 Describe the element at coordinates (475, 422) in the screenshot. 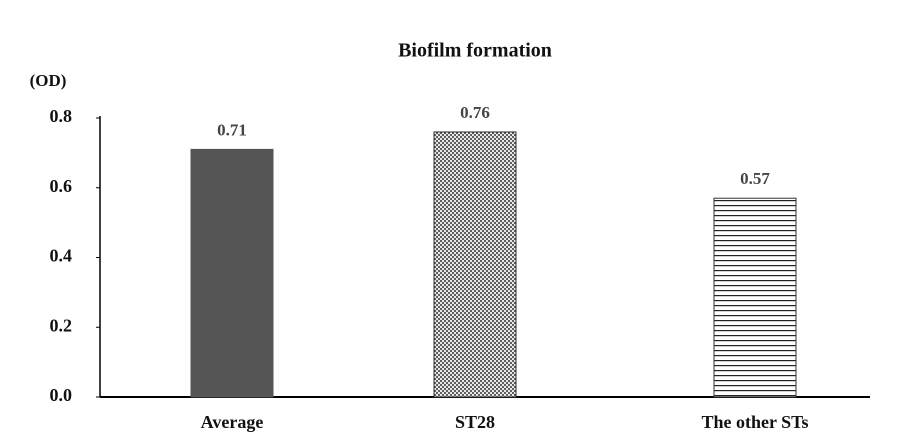

I see `x-tick-label: ST28` at that location.